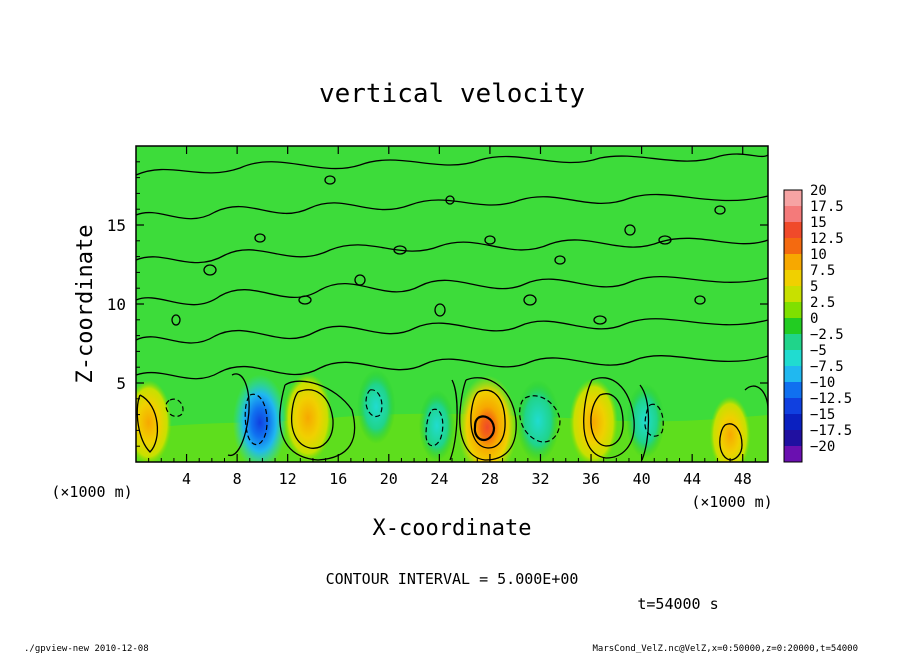  I want to click on x-tick-label: 36, so click(591, 479).